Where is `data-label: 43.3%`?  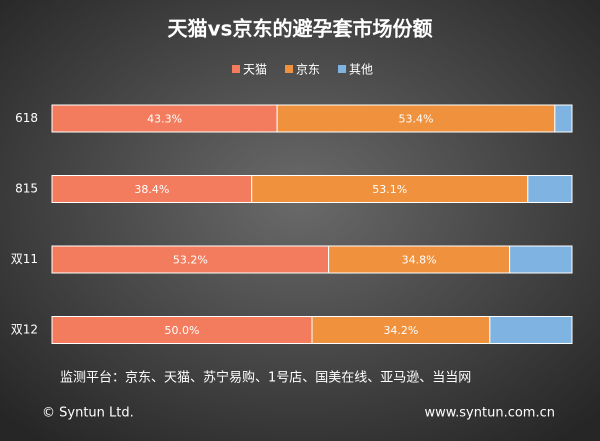 data-label: 43.3% is located at coordinates (164, 119).